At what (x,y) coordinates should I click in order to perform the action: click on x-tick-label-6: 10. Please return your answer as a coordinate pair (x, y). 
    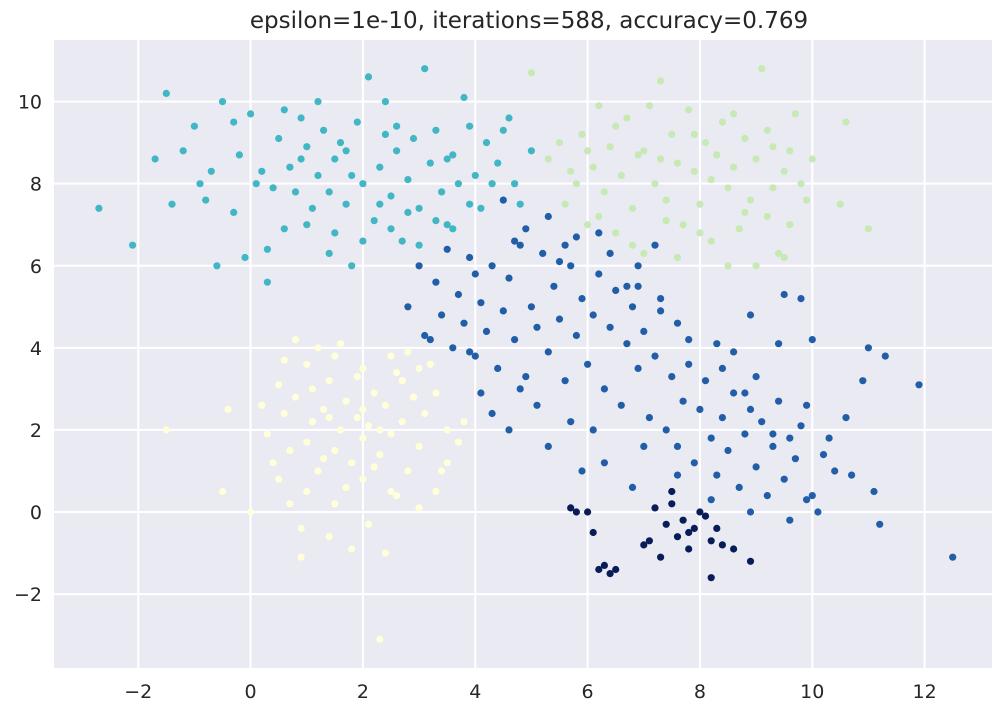
    Looking at the image, I should click on (812, 692).